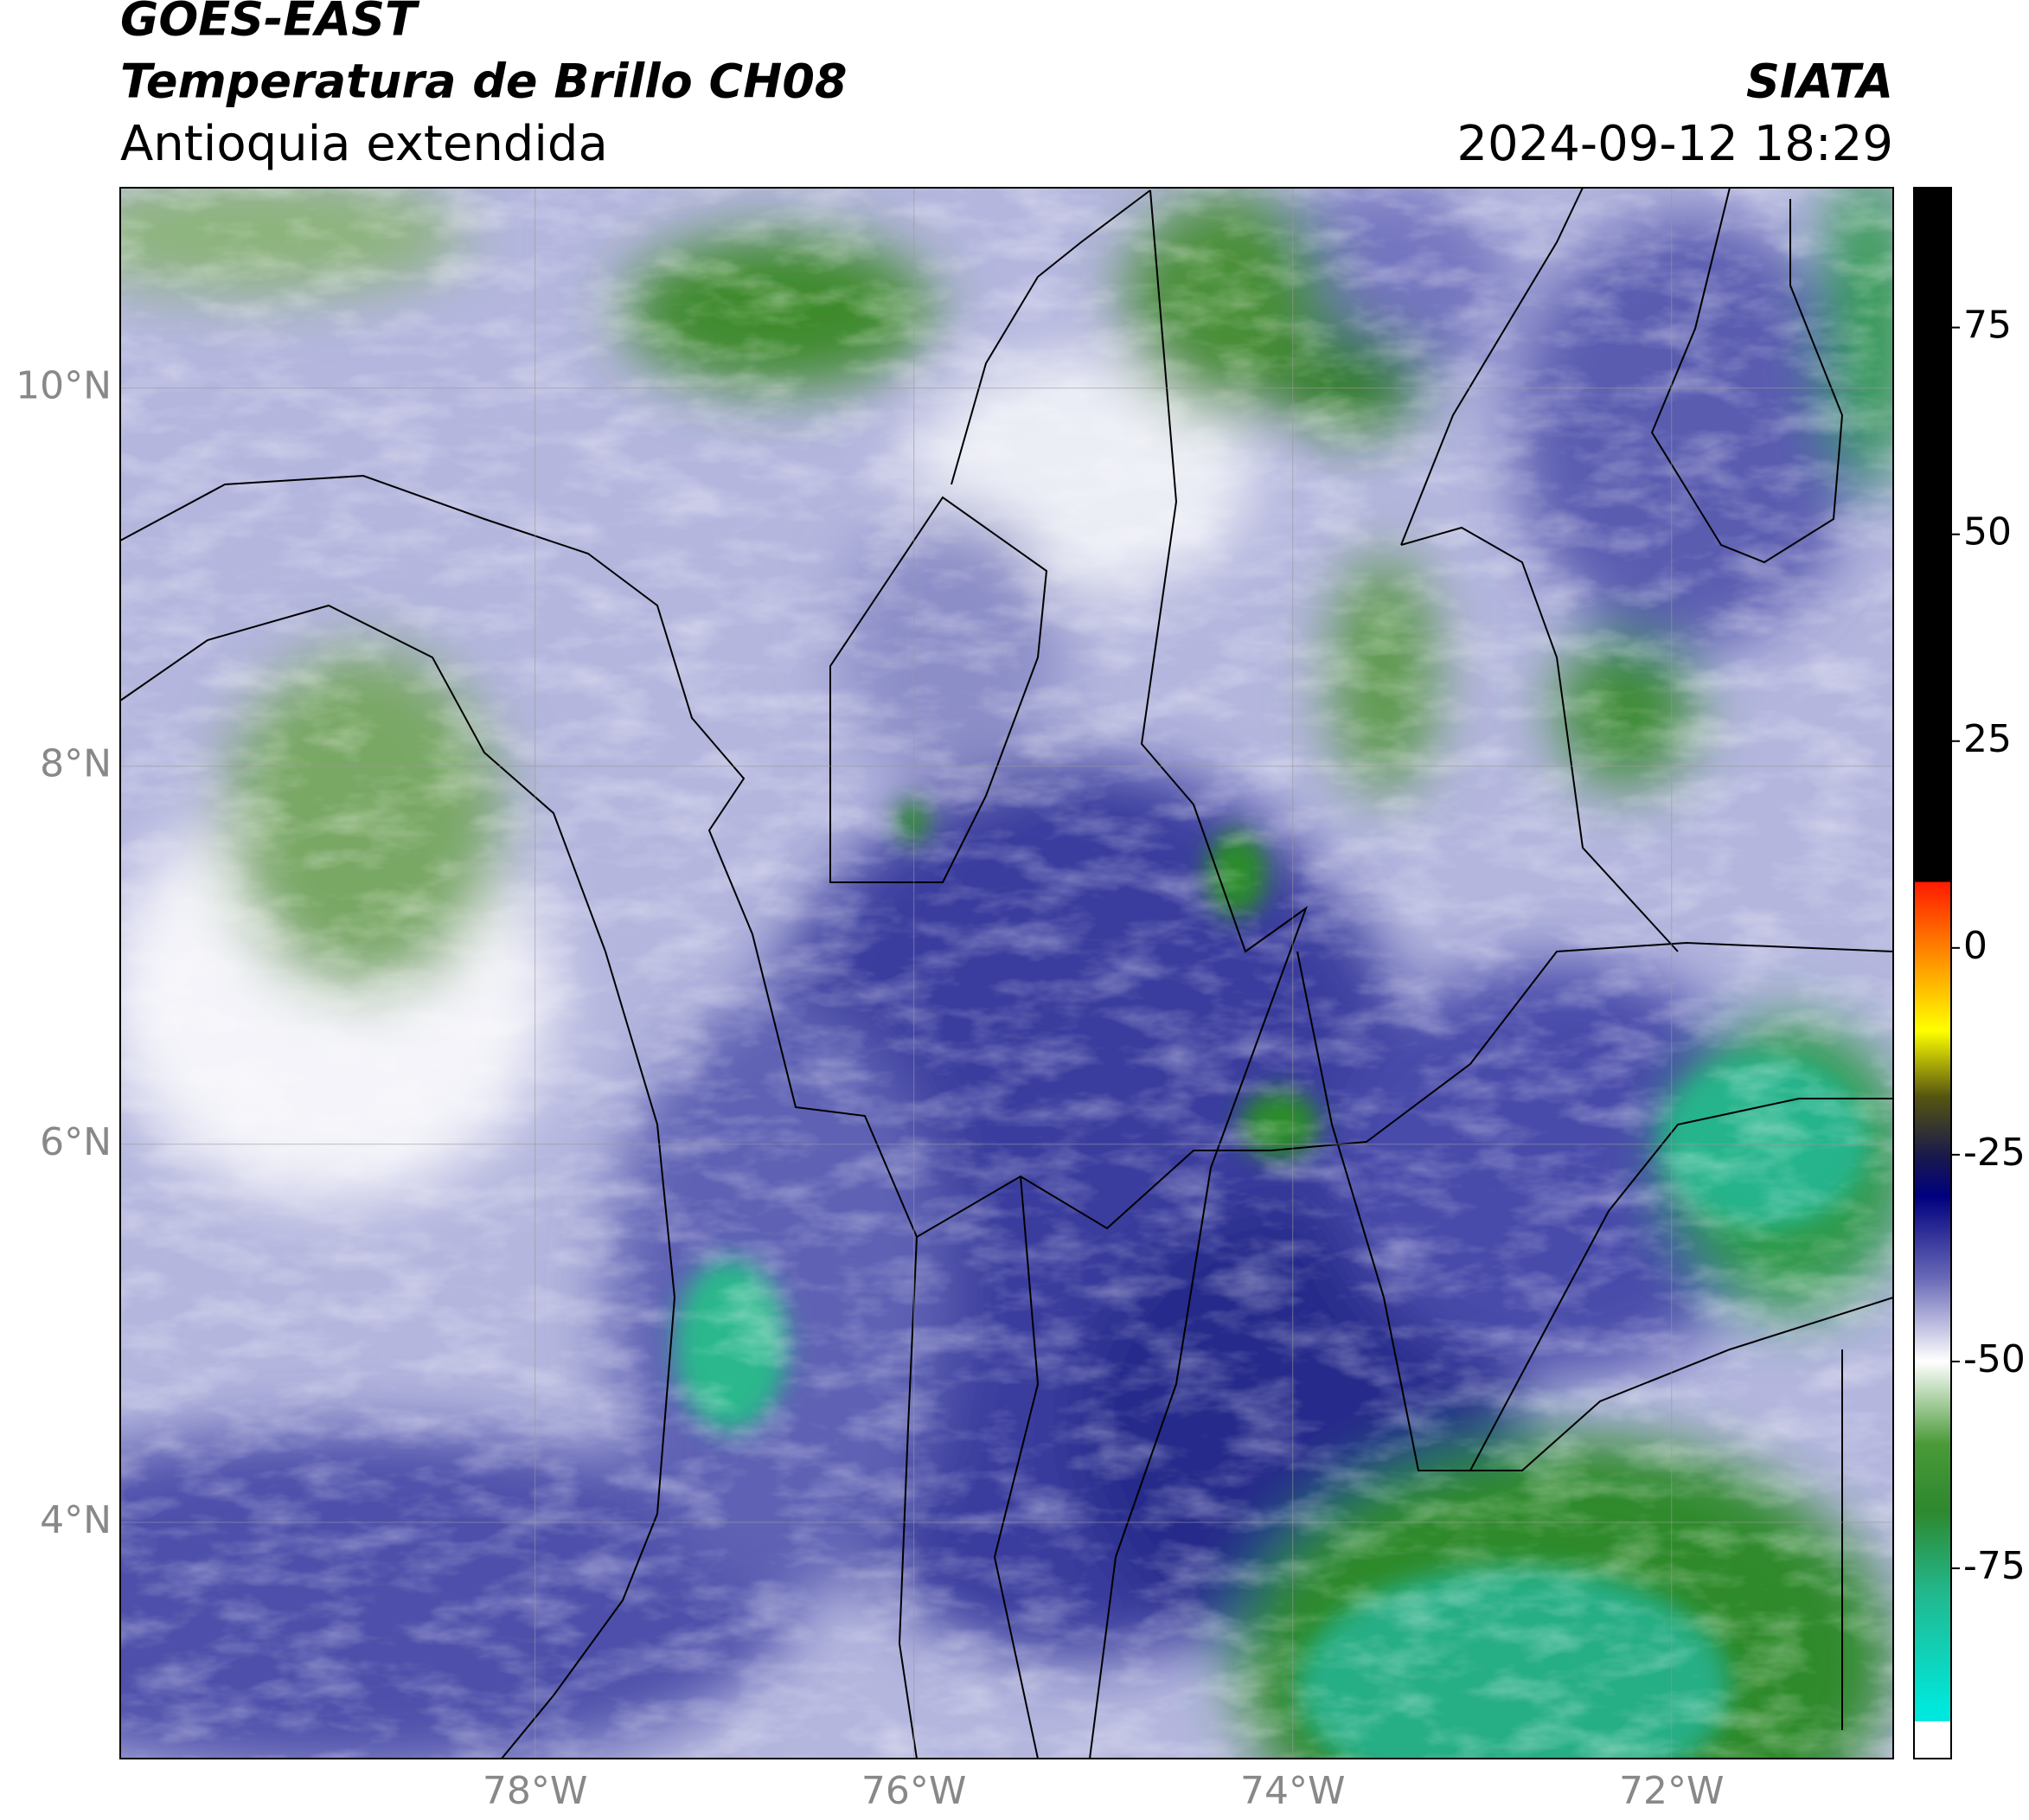 The width and height of the screenshot is (2029, 1820). I want to click on datetime: 2024-09-12 18:29, so click(1674, 144).